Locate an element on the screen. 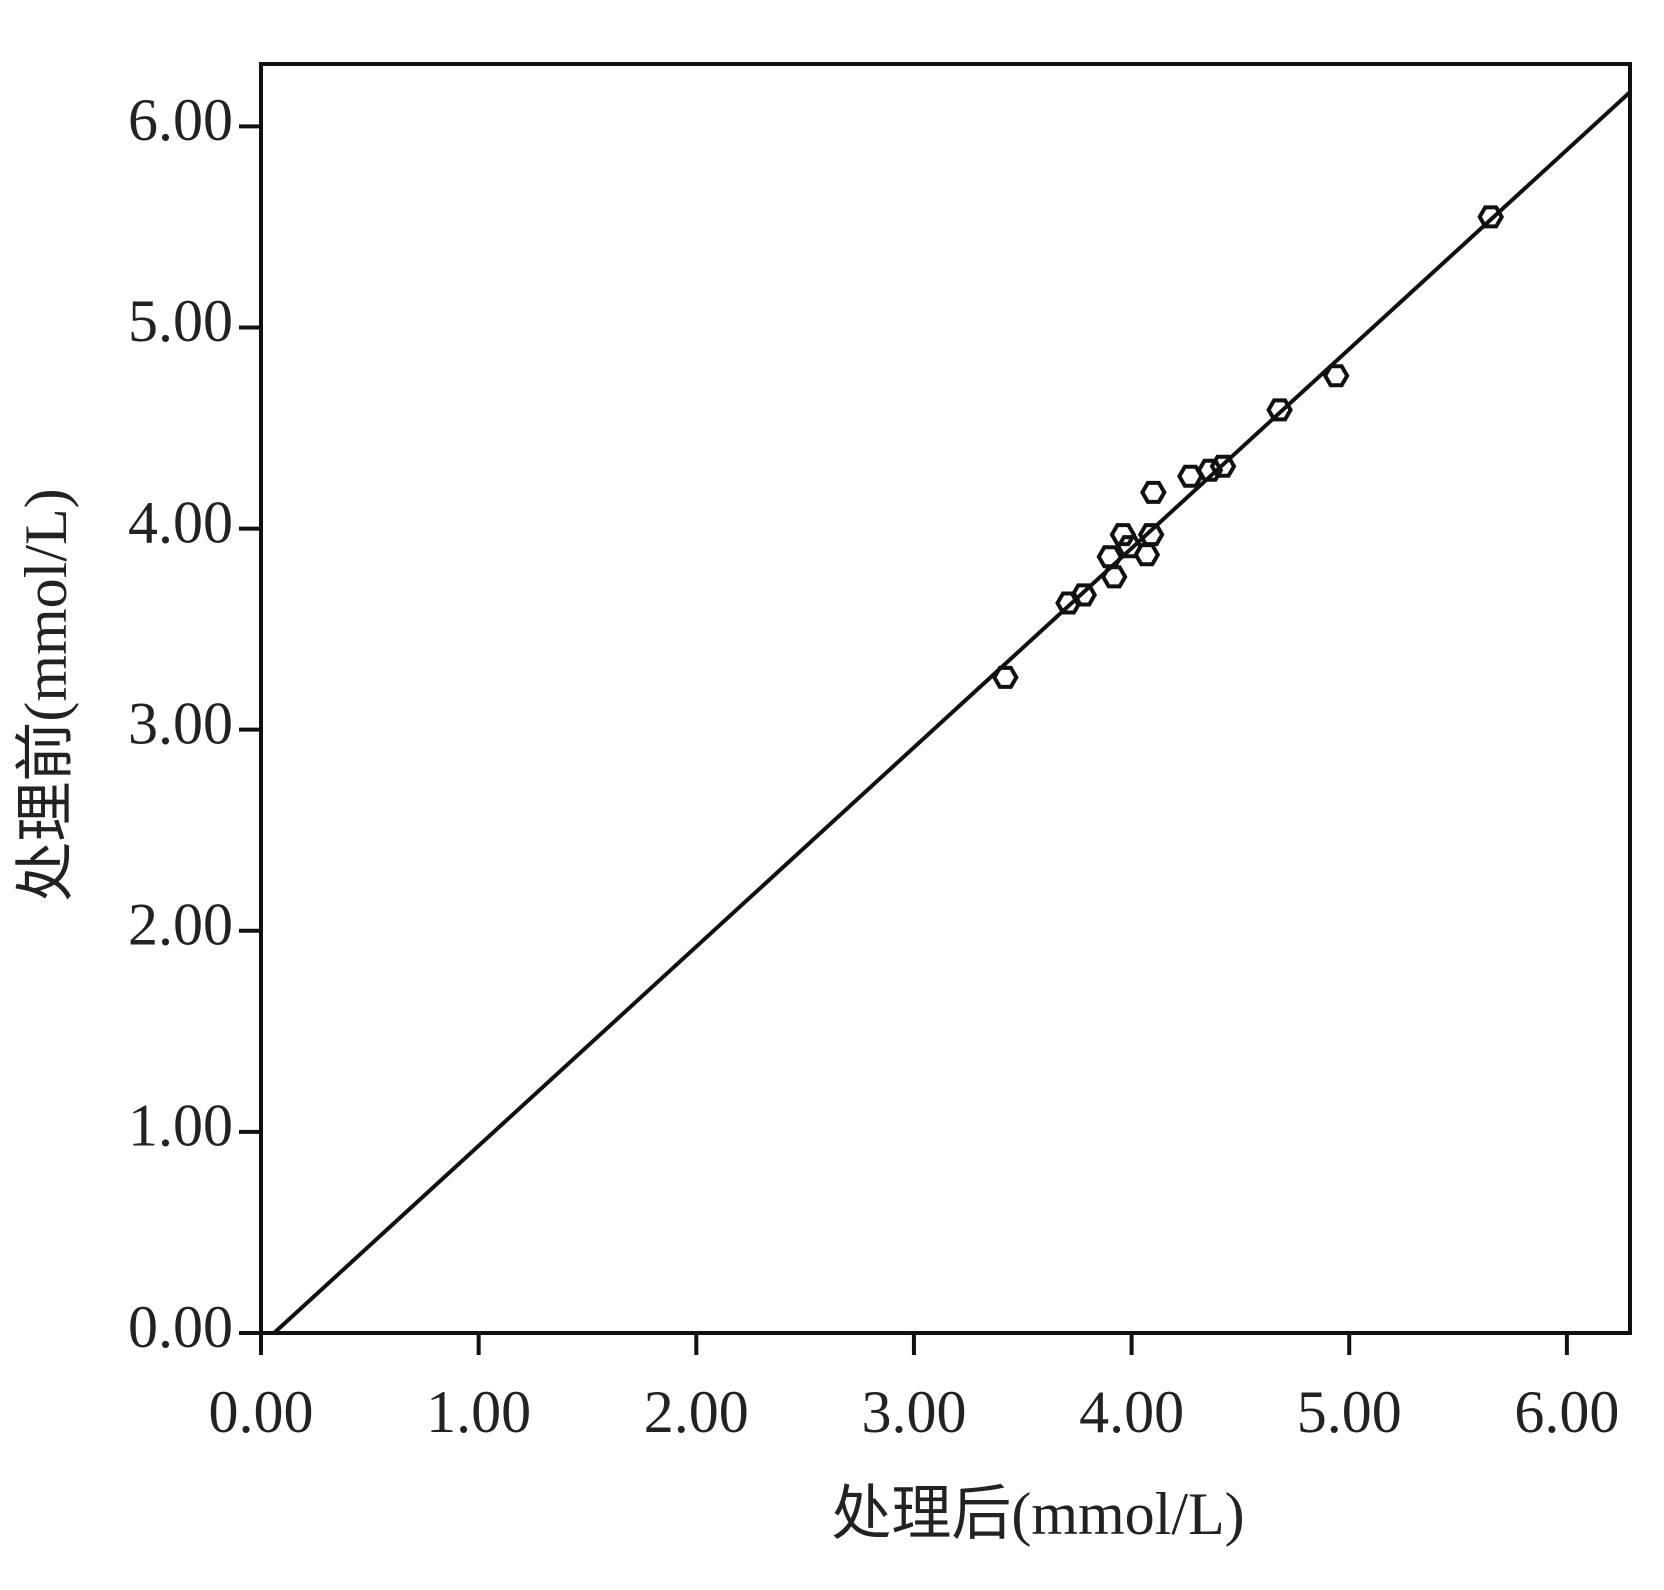 The height and width of the screenshot is (1590, 1664). y-tick-label: 5.00 is located at coordinates (180, 321).